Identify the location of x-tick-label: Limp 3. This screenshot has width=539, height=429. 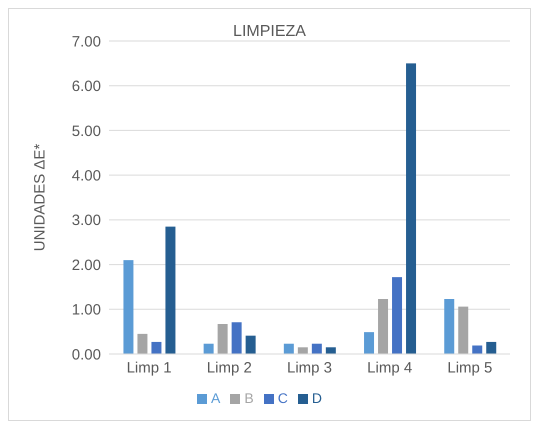
(309, 368).